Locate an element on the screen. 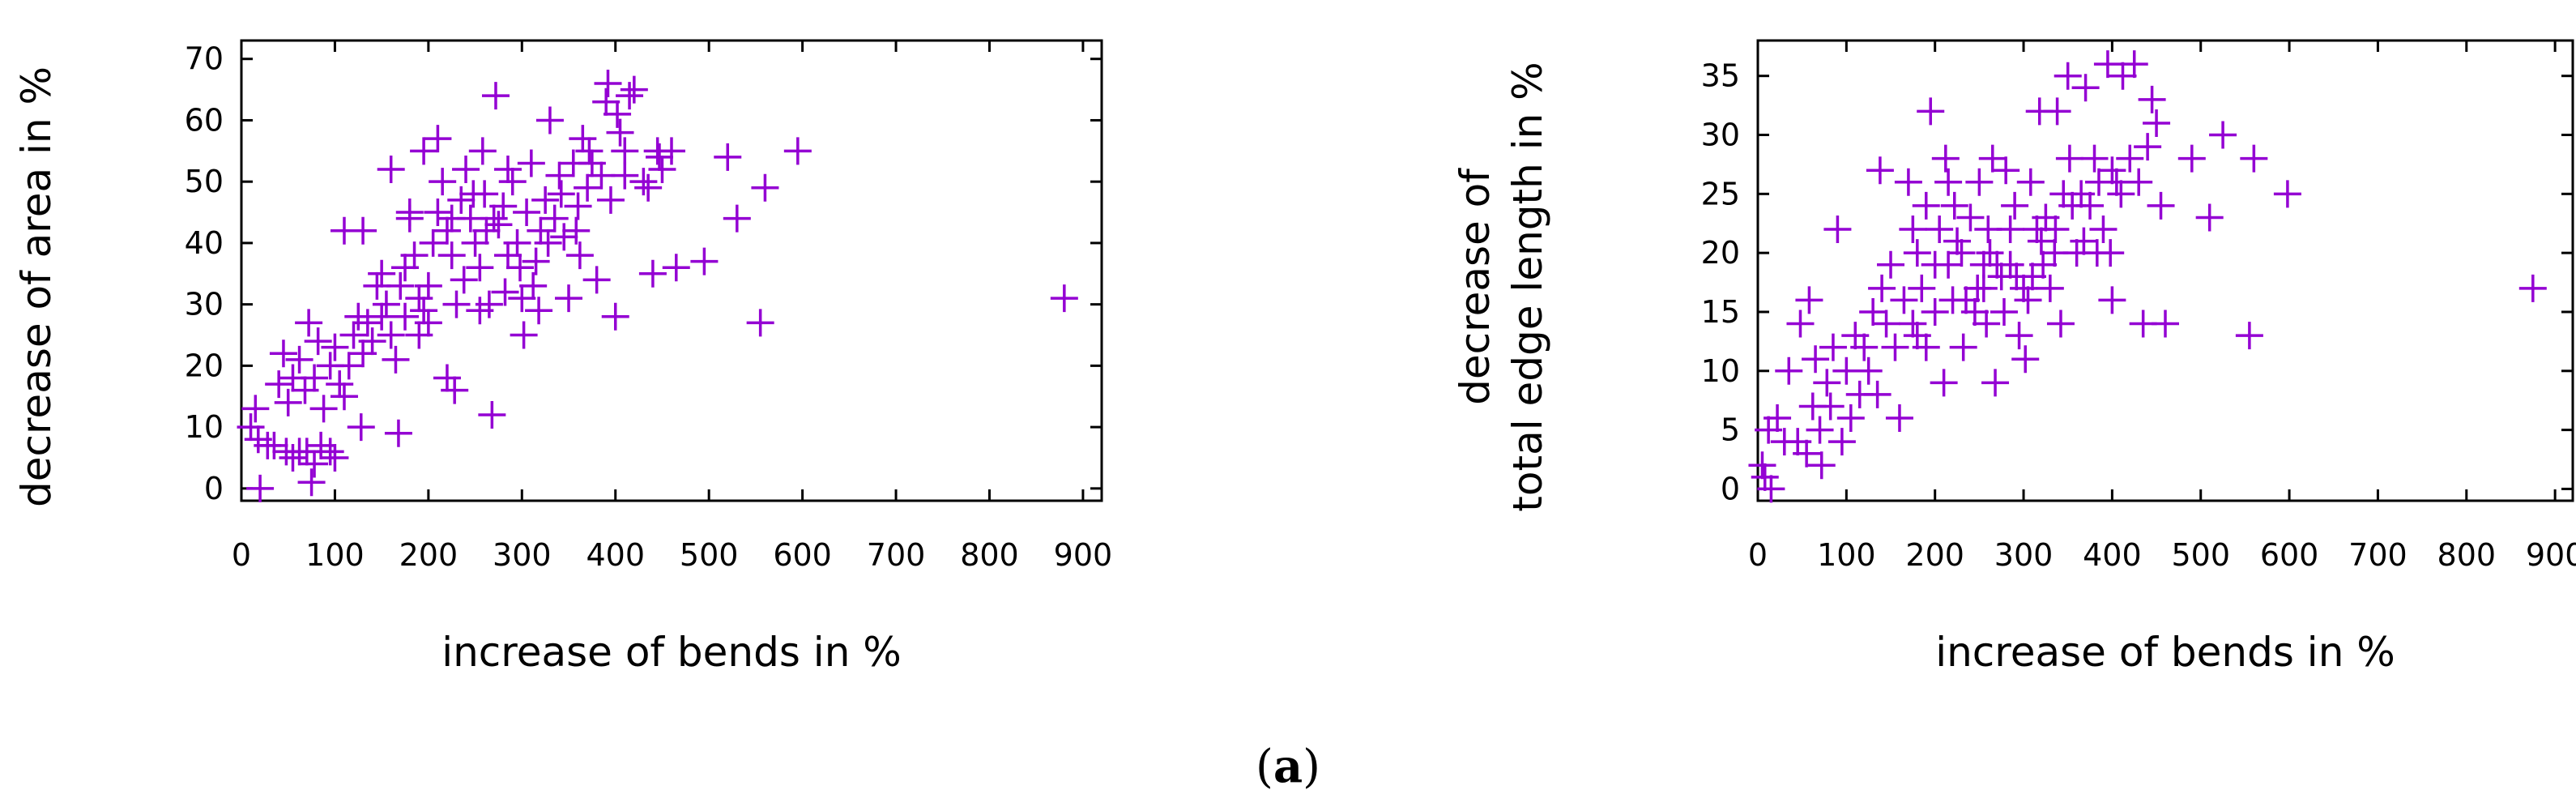 The image size is (2576, 807). x-tick-label: 200 is located at coordinates (1934, 555).